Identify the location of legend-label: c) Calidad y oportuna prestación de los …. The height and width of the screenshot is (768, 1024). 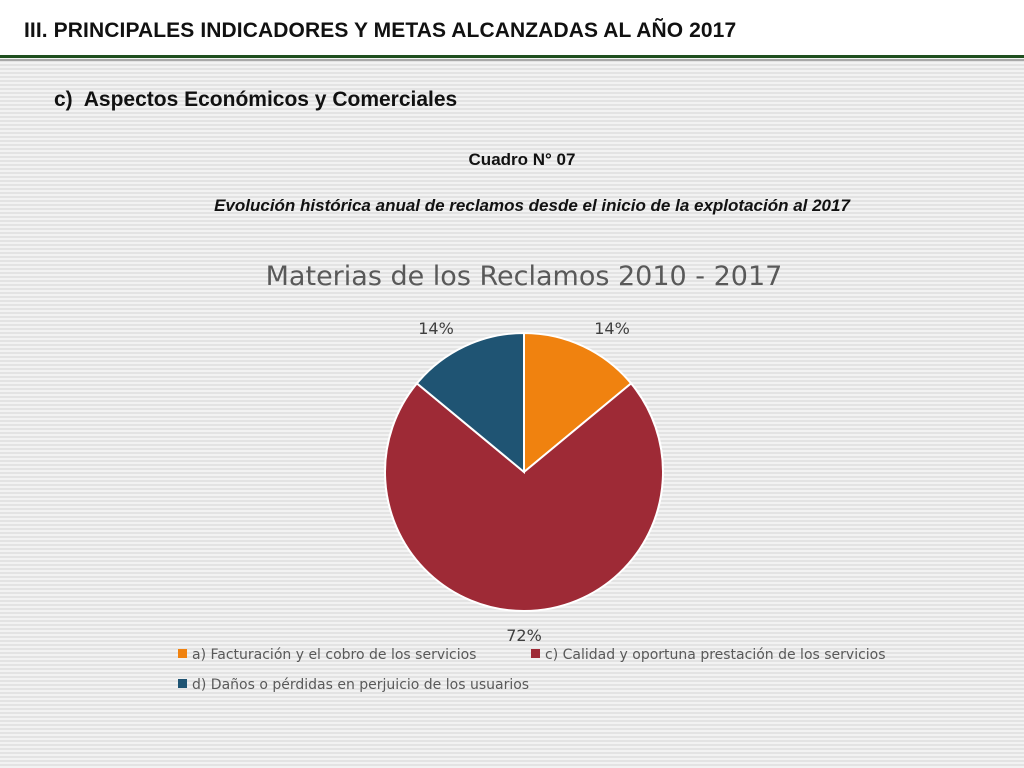
(715, 655).